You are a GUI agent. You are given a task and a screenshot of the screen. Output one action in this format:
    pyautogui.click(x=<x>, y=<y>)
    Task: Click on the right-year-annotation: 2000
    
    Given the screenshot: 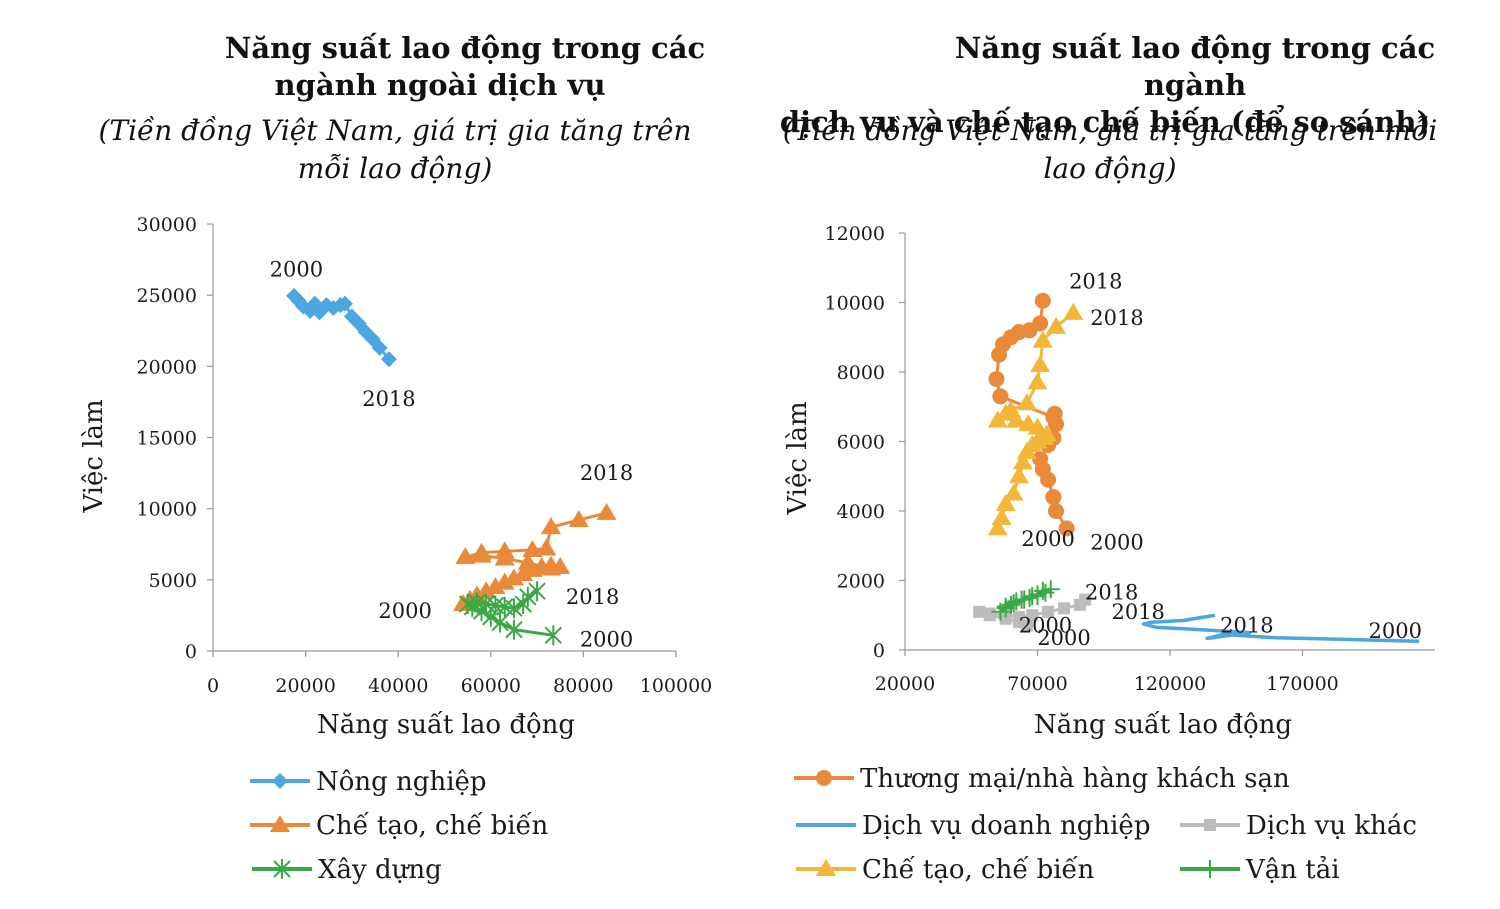 What is the action you would take?
    pyautogui.click(x=1045, y=626)
    